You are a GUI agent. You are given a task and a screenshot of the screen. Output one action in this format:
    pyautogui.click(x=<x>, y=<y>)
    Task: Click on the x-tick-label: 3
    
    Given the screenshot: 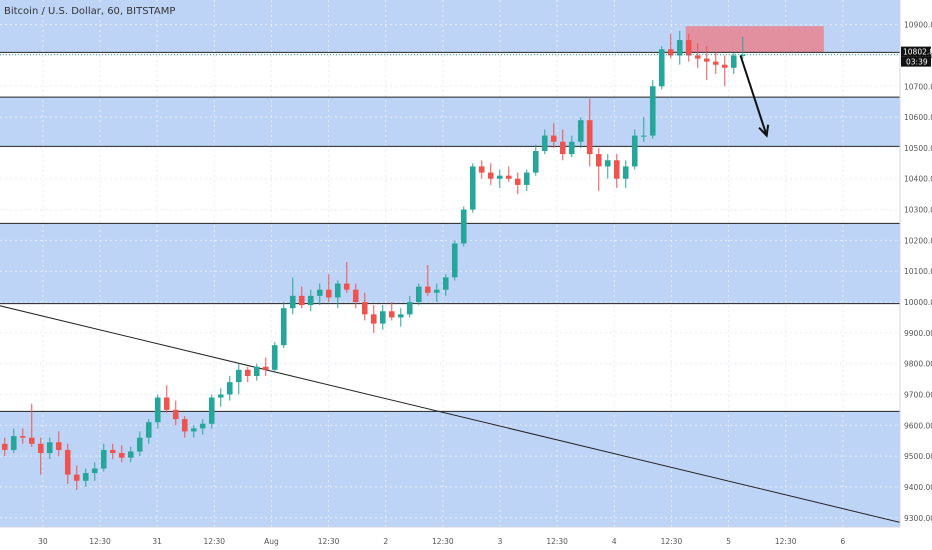 What is the action you would take?
    pyautogui.click(x=500, y=541)
    